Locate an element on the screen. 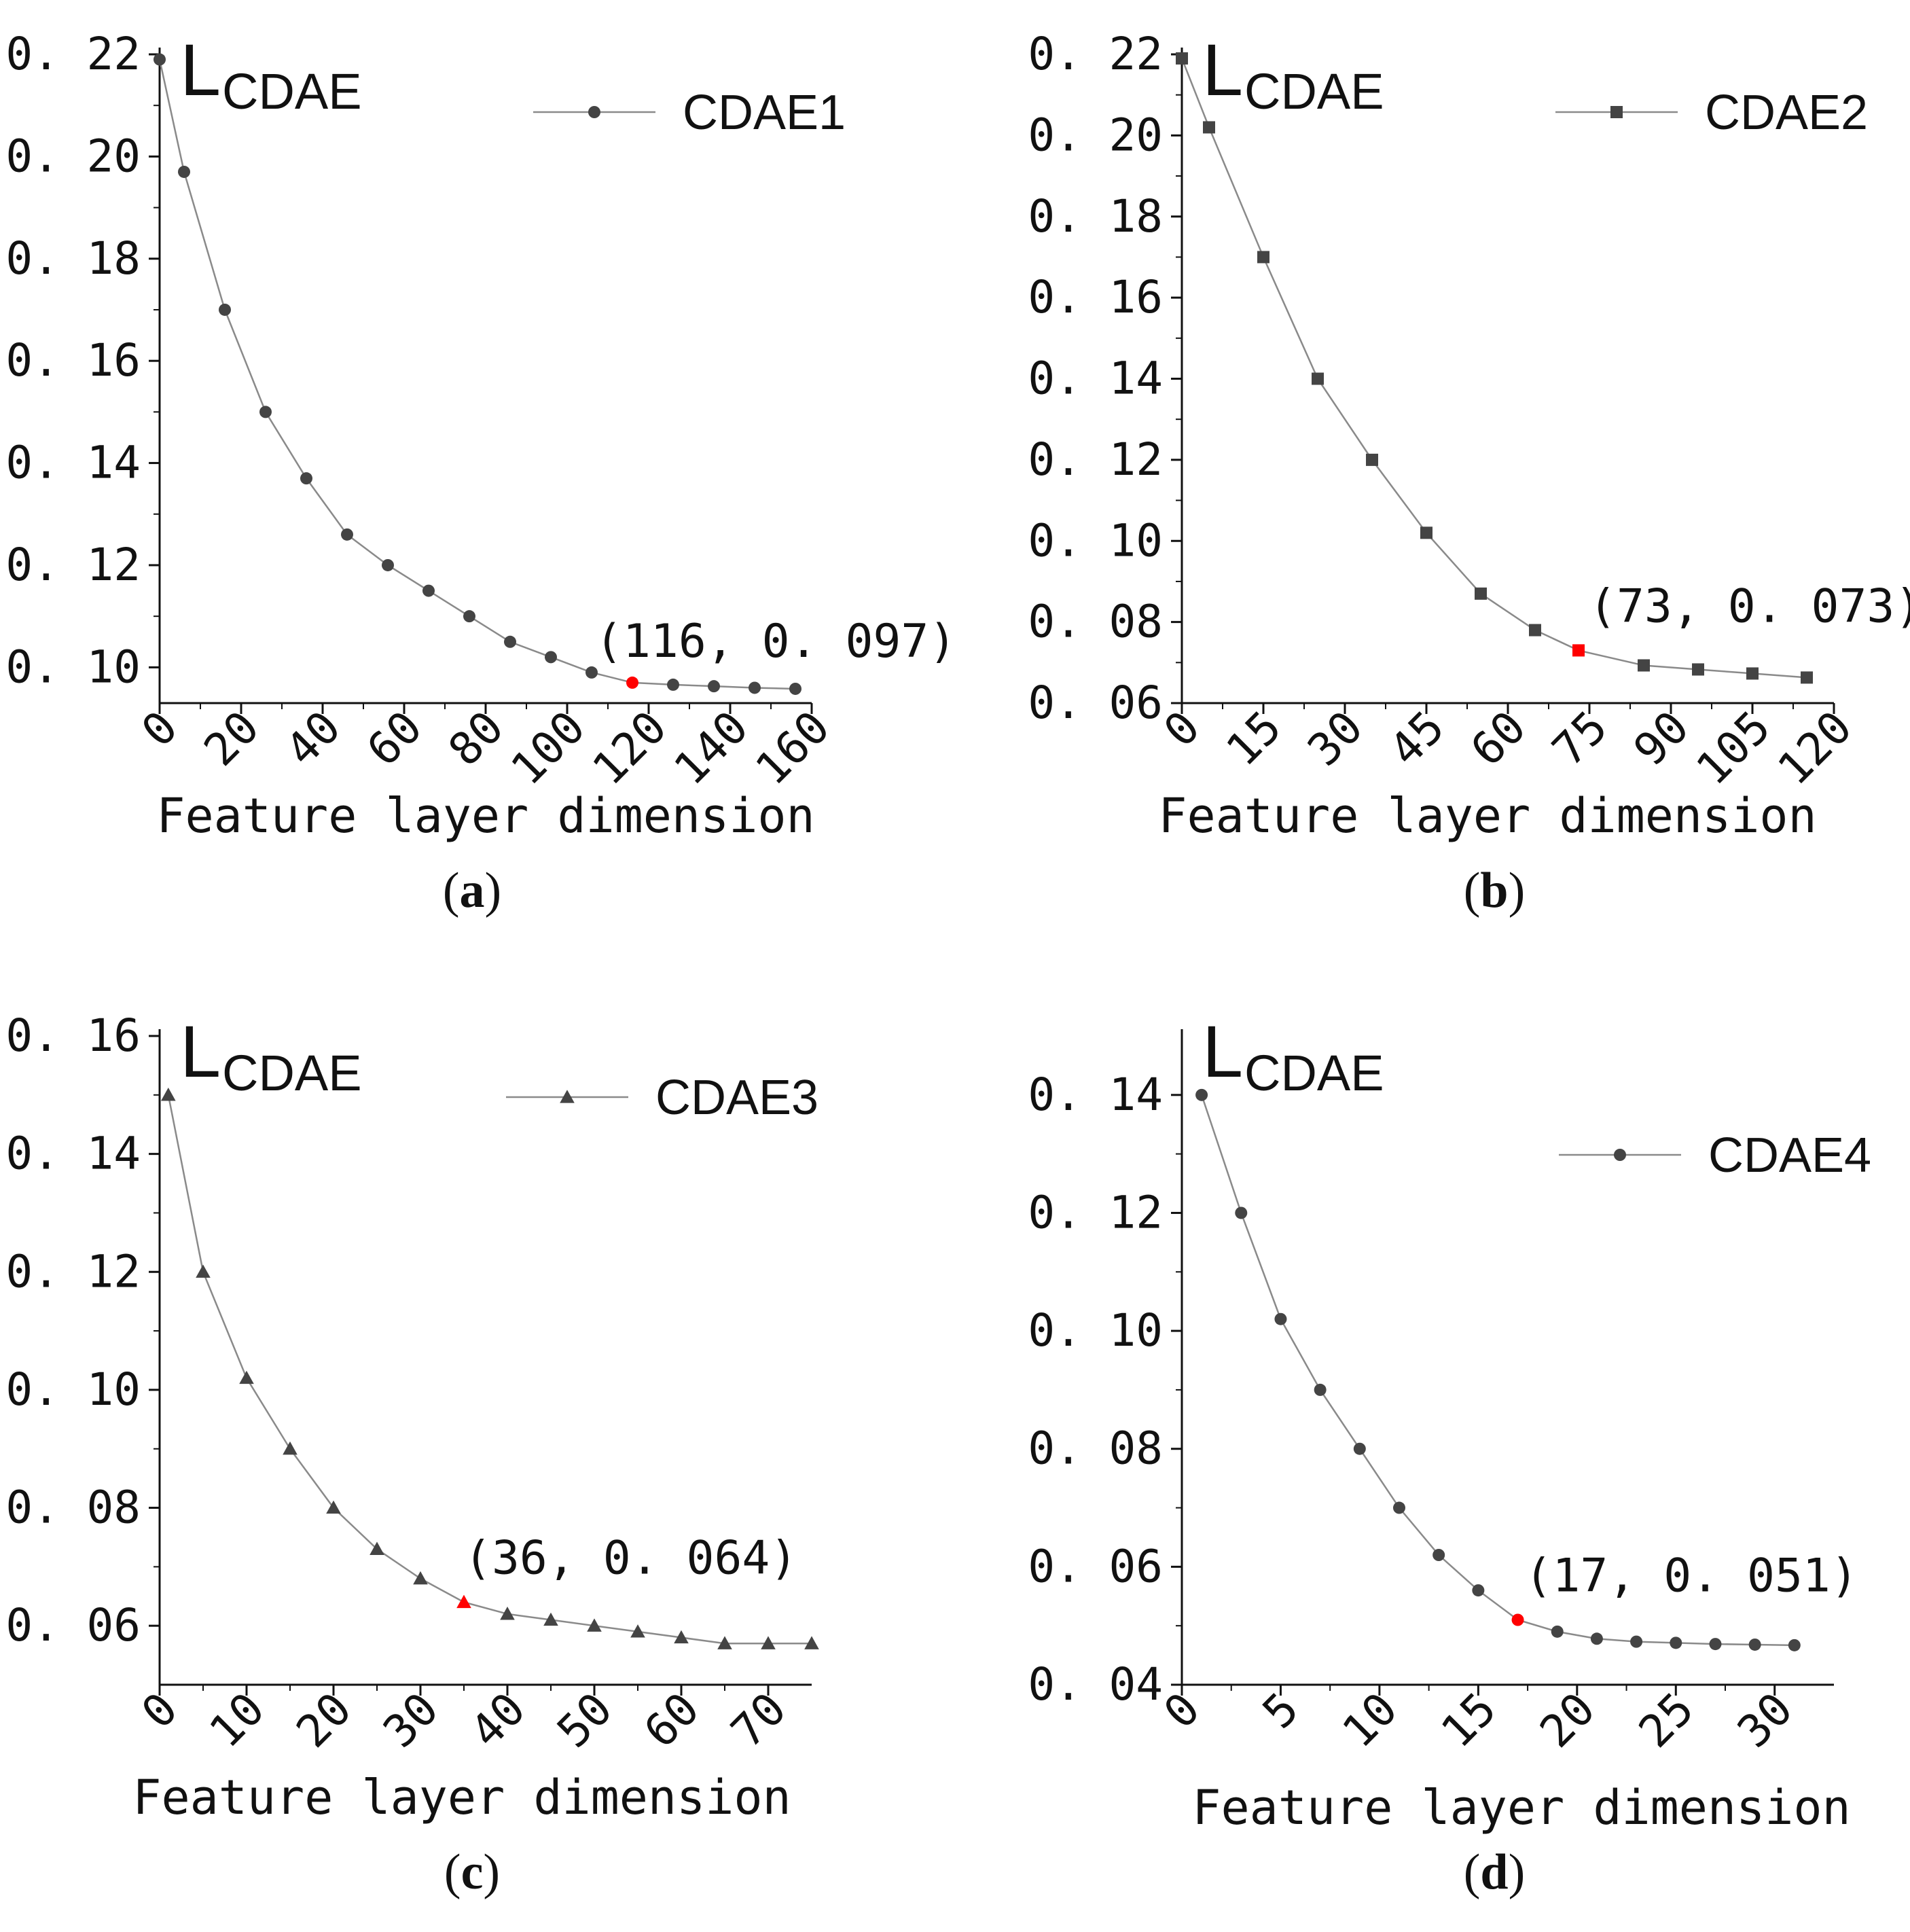 The width and height of the screenshot is (1910, 1932). legend-label: CDAE4 is located at coordinates (1789, 1155).